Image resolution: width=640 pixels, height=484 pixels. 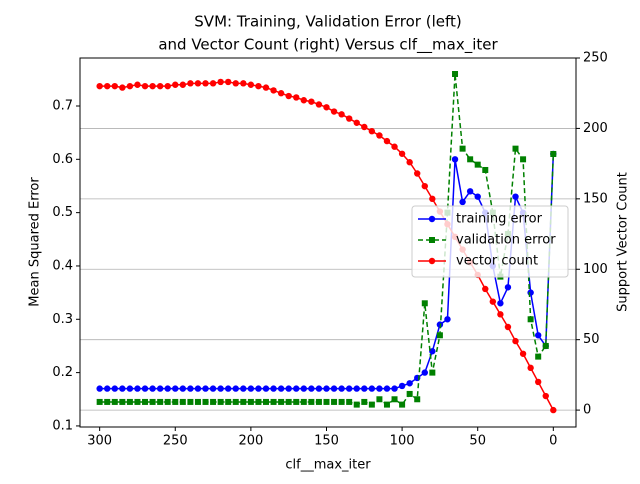 What do you see at coordinates (553, 441) in the screenshot?
I see `x-tick-label: 0` at bounding box center [553, 441].